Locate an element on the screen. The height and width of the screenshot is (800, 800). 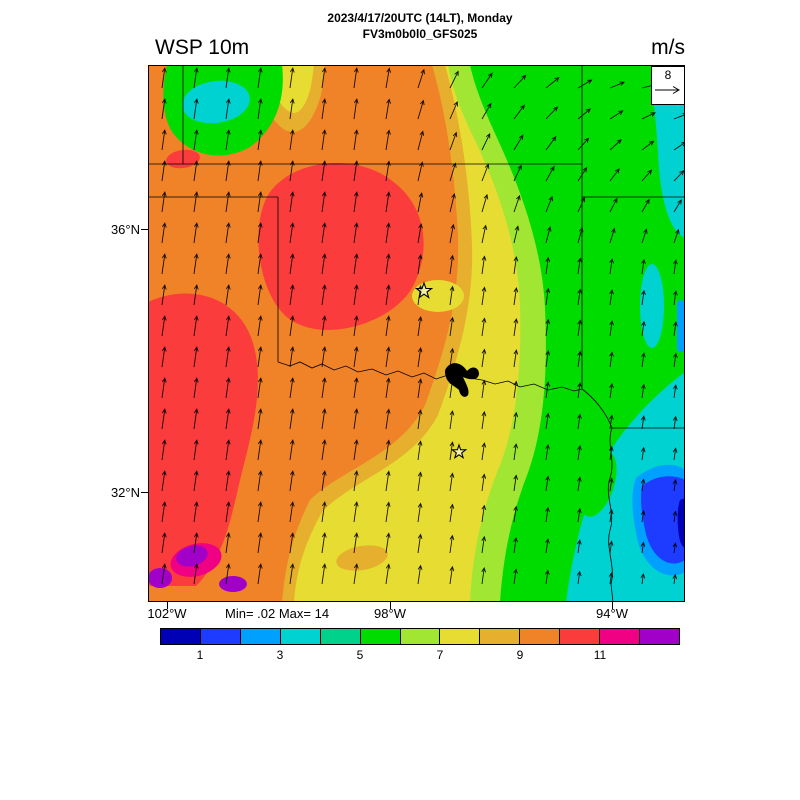
axis-tick-98w is located at coordinates (390, 605).